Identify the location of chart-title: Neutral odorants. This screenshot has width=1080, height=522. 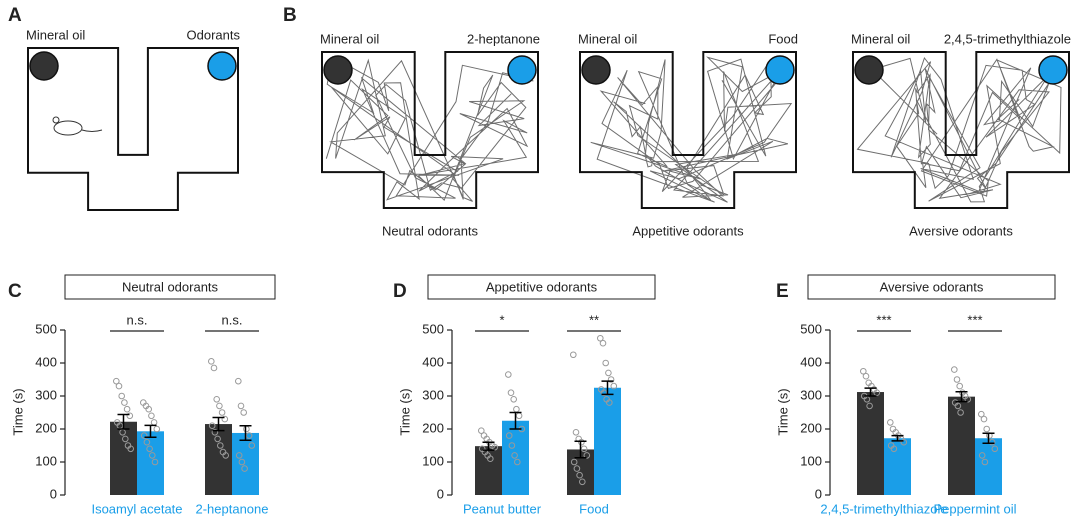
(170, 286).